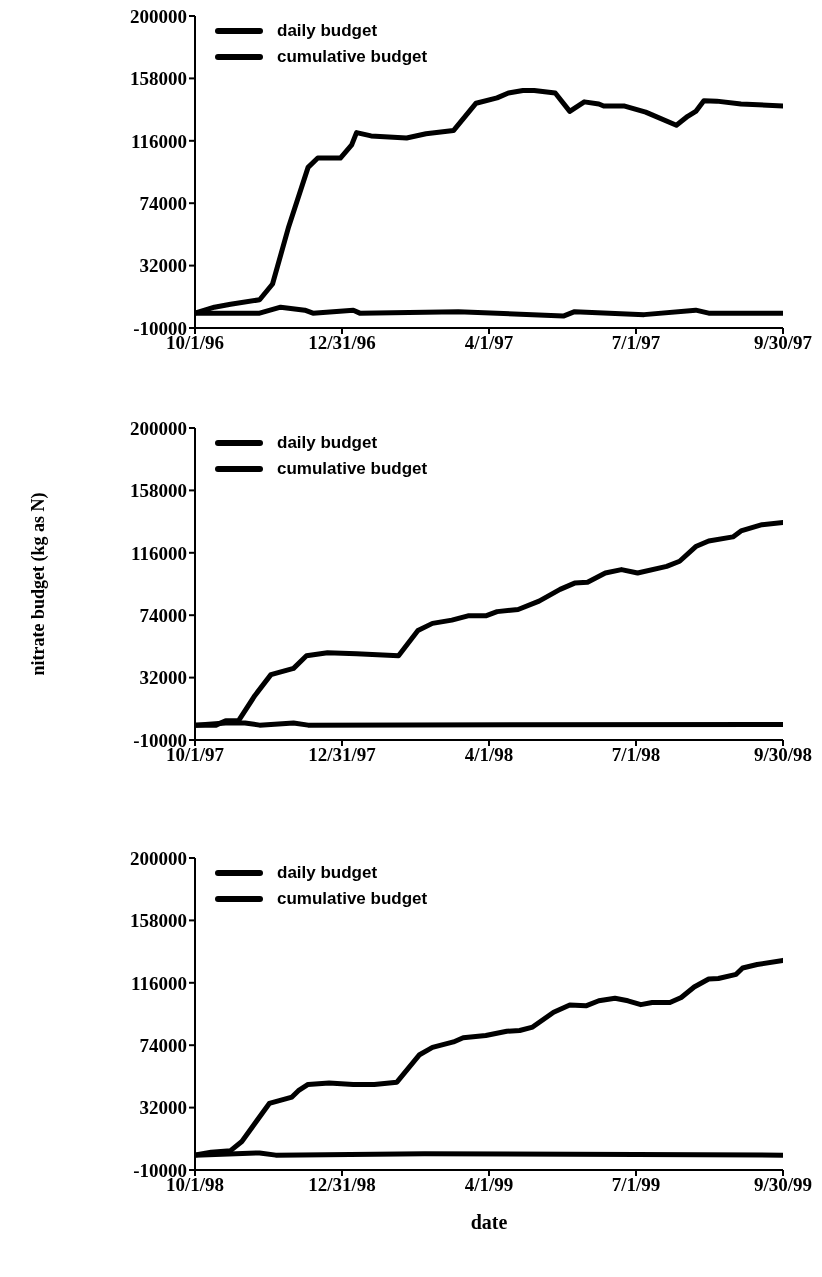 Image resolution: width=822 pixels, height=1277 pixels. Describe the element at coordinates (783, 343) in the screenshot. I see `x-tick-label: 9/30/97` at that location.